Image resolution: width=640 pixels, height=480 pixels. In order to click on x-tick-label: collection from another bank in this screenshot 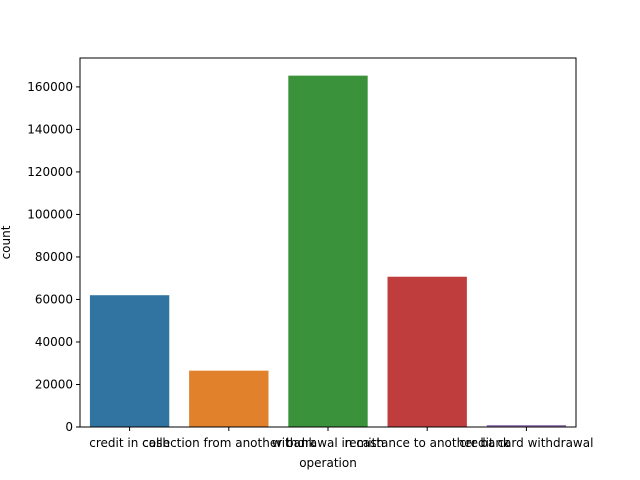, I will do `click(228, 443)`.